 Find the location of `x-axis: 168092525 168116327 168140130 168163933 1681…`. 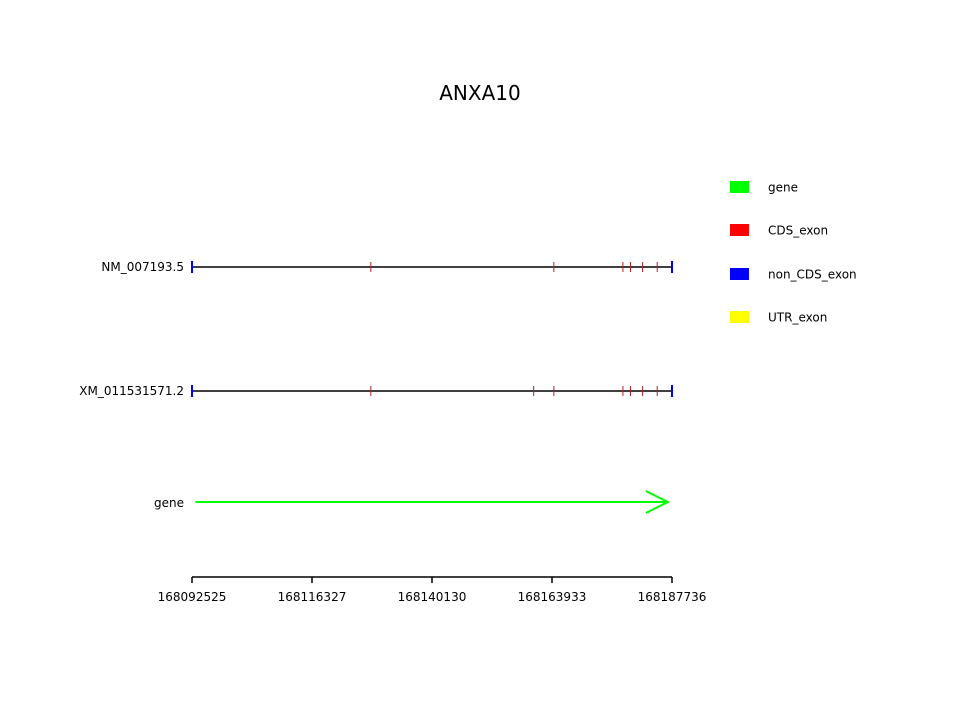

x-axis: 168092525 168116327 168140130 168163933 1681… is located at coordinates (432, 590).